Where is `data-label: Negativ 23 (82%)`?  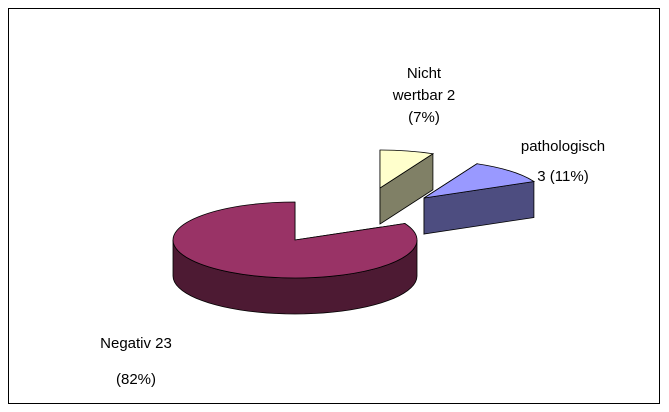 data-label: Negativ 23 (82%) is located at coordinates (136, 362).